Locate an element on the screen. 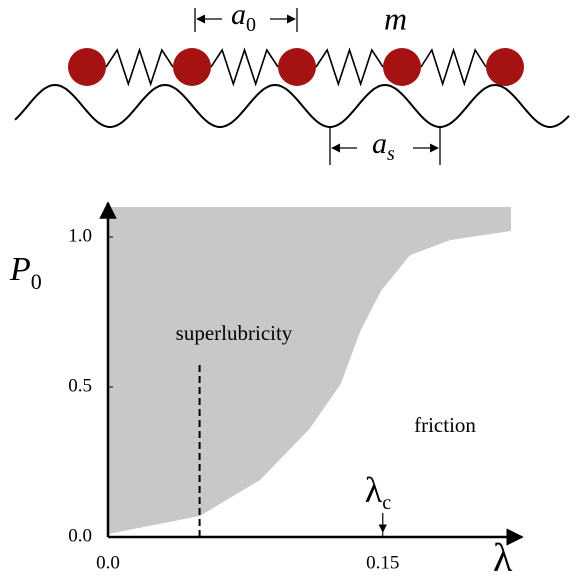 The height and width of the screenshot is (581, 581). x-tick-label: 0.15 is located at coordinates (382, 562).